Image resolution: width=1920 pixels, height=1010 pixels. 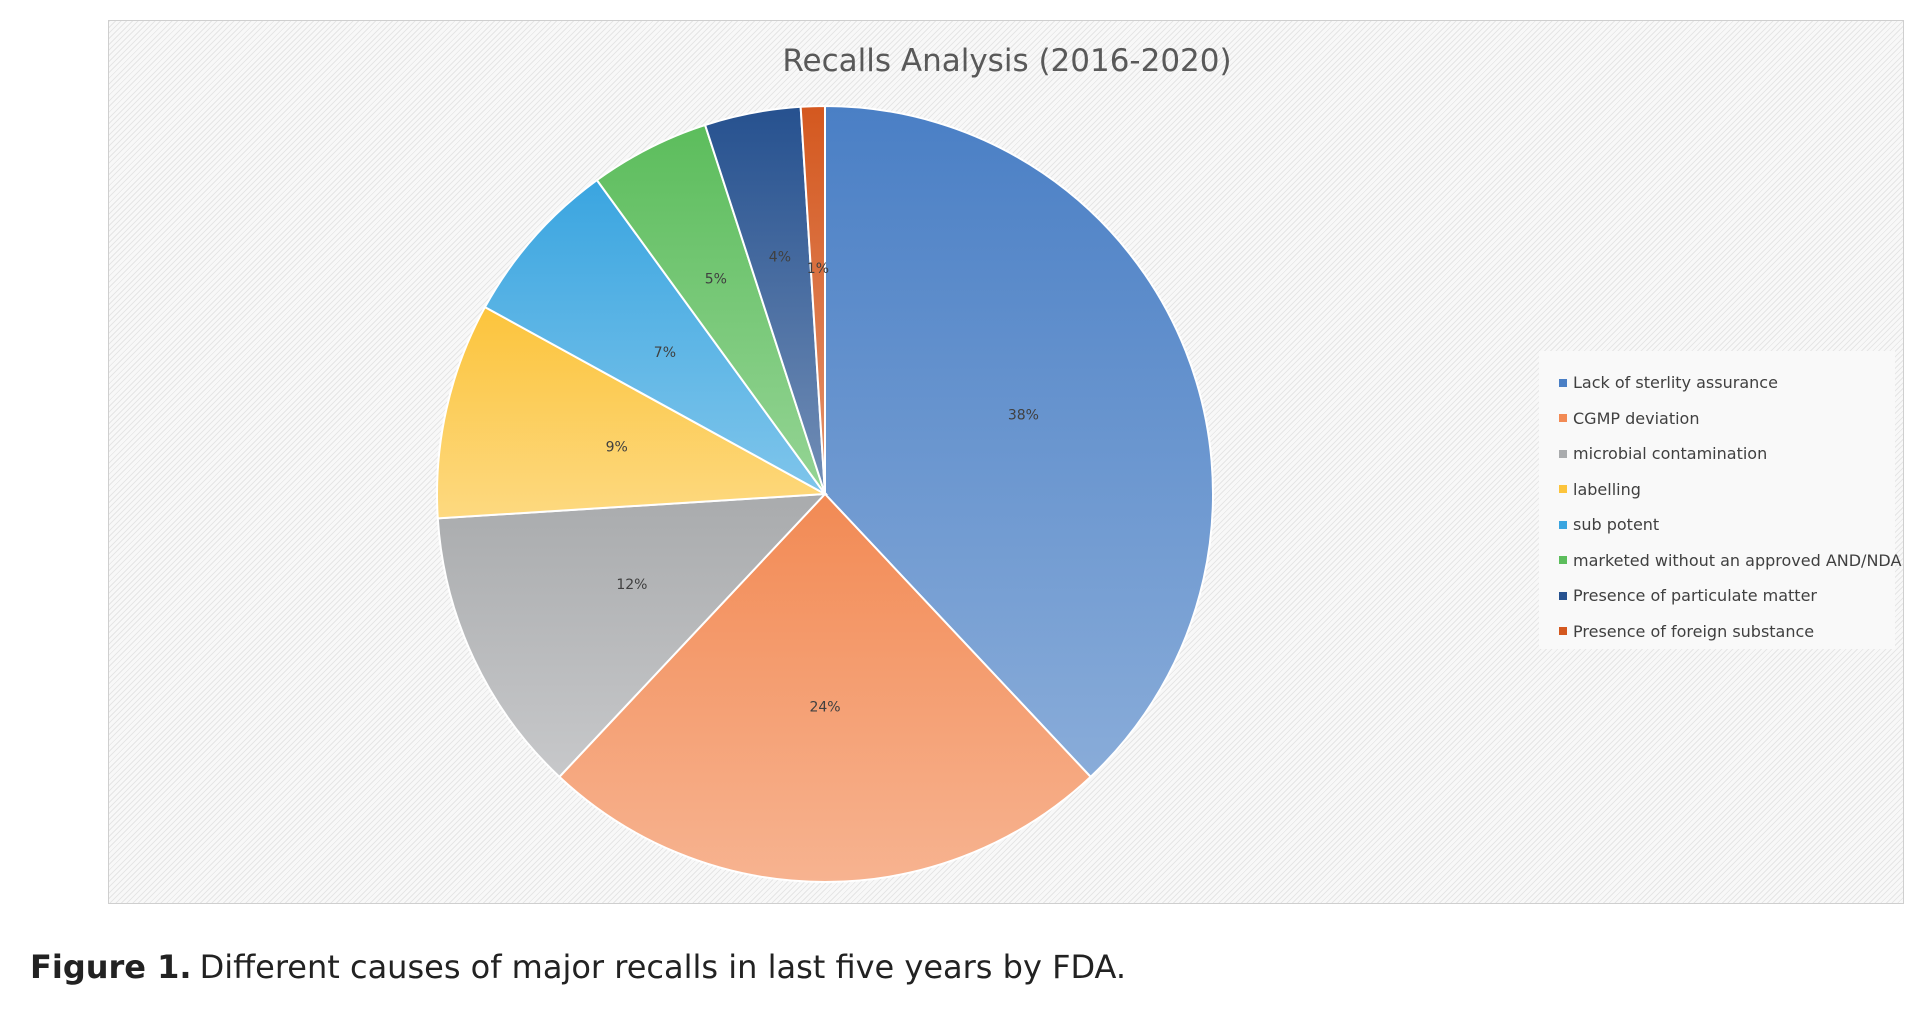 I want to click on legend-label: Presence of particulate matter, so click(x=1695, y=596).